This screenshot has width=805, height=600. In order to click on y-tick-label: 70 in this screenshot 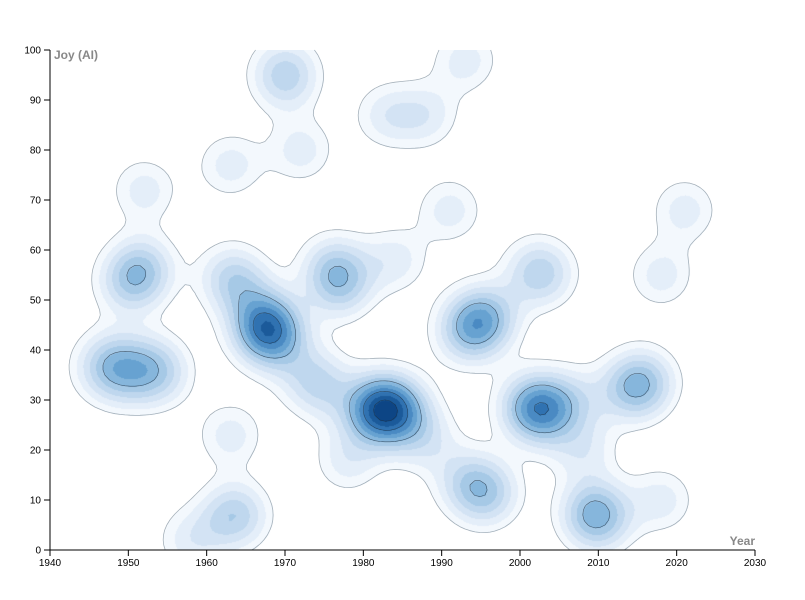, I will do `click(36, 201)`.